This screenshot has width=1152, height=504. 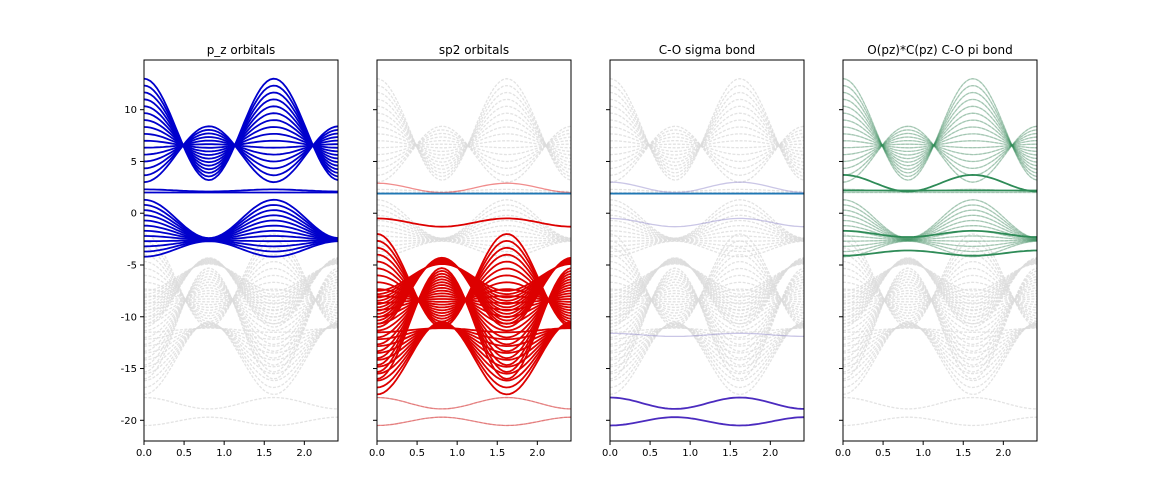 What do you see at coordinates (129, 369) in the screenshot?
I see `y-tick-label: -15` at bounding box center [129, 369].